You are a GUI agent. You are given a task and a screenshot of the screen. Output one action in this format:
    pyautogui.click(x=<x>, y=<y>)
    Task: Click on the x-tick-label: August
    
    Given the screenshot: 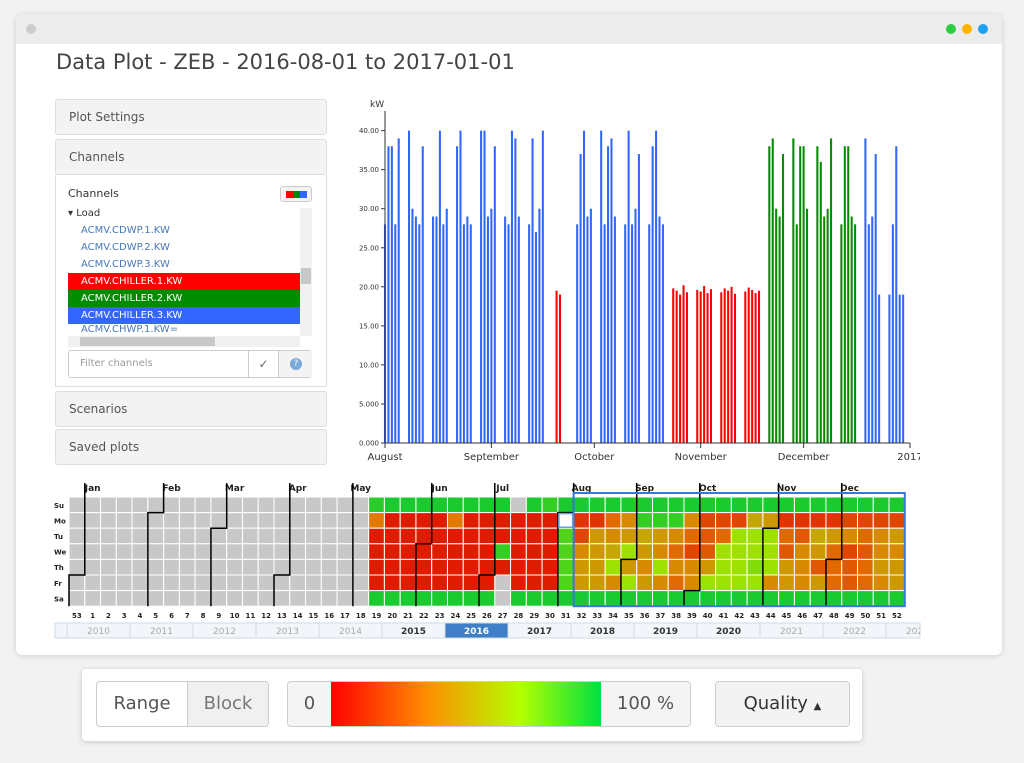 What is the action you would take?
    pyautogui.click(x=385, y=457)
    